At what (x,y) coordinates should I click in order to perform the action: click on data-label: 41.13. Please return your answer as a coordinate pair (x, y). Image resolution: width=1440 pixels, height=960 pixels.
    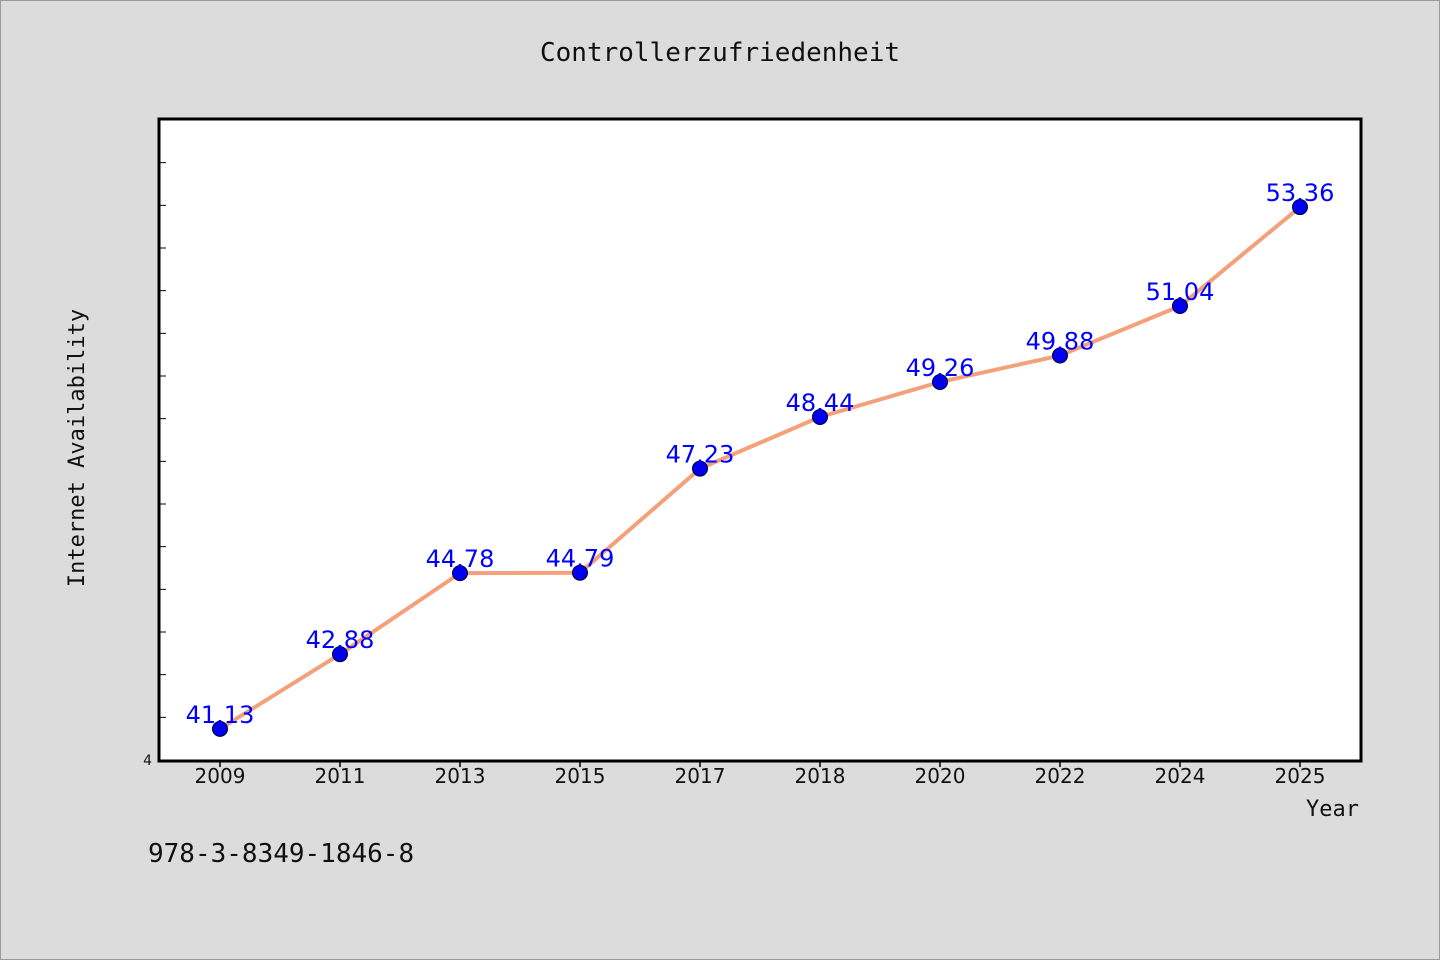
    Looking at the image, I should click on (220, 715).